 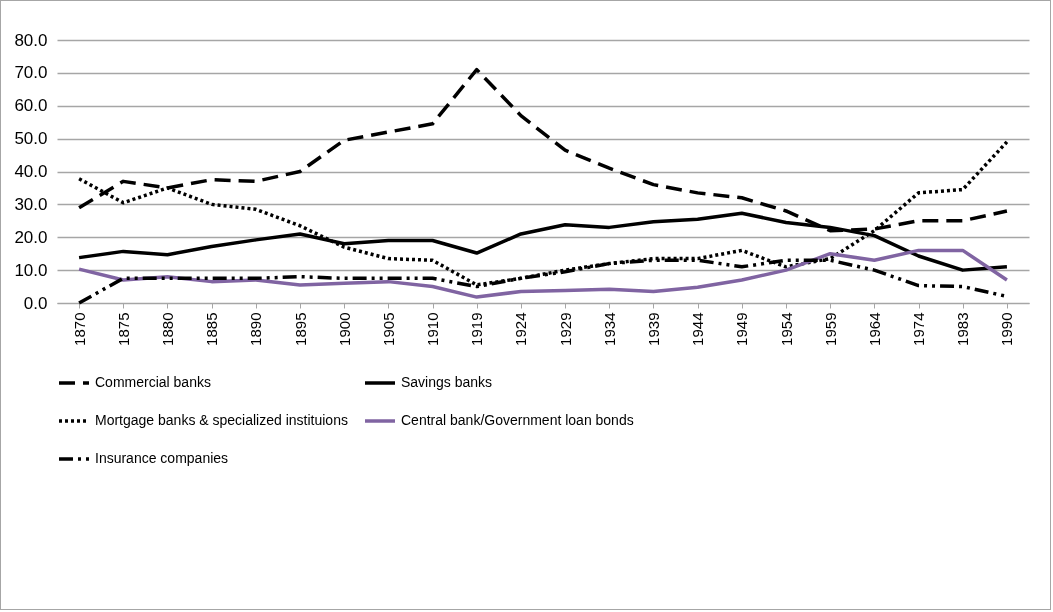 What do you see at coordinates (256, 329) in the screenshot?
I see `x-tick-label: 1890` at bounding box center [256, 329].